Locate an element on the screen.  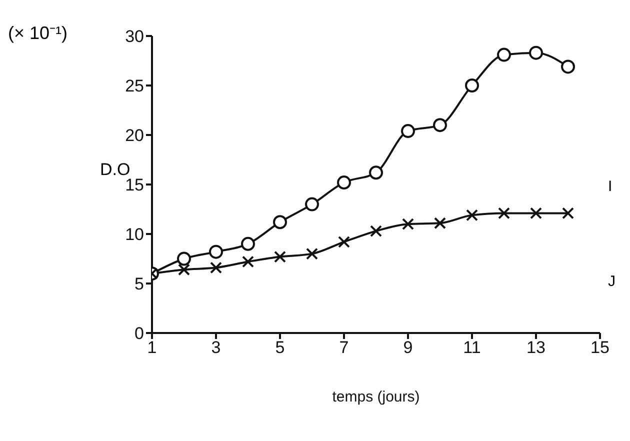
text: I is located at coordinates (610, 186).